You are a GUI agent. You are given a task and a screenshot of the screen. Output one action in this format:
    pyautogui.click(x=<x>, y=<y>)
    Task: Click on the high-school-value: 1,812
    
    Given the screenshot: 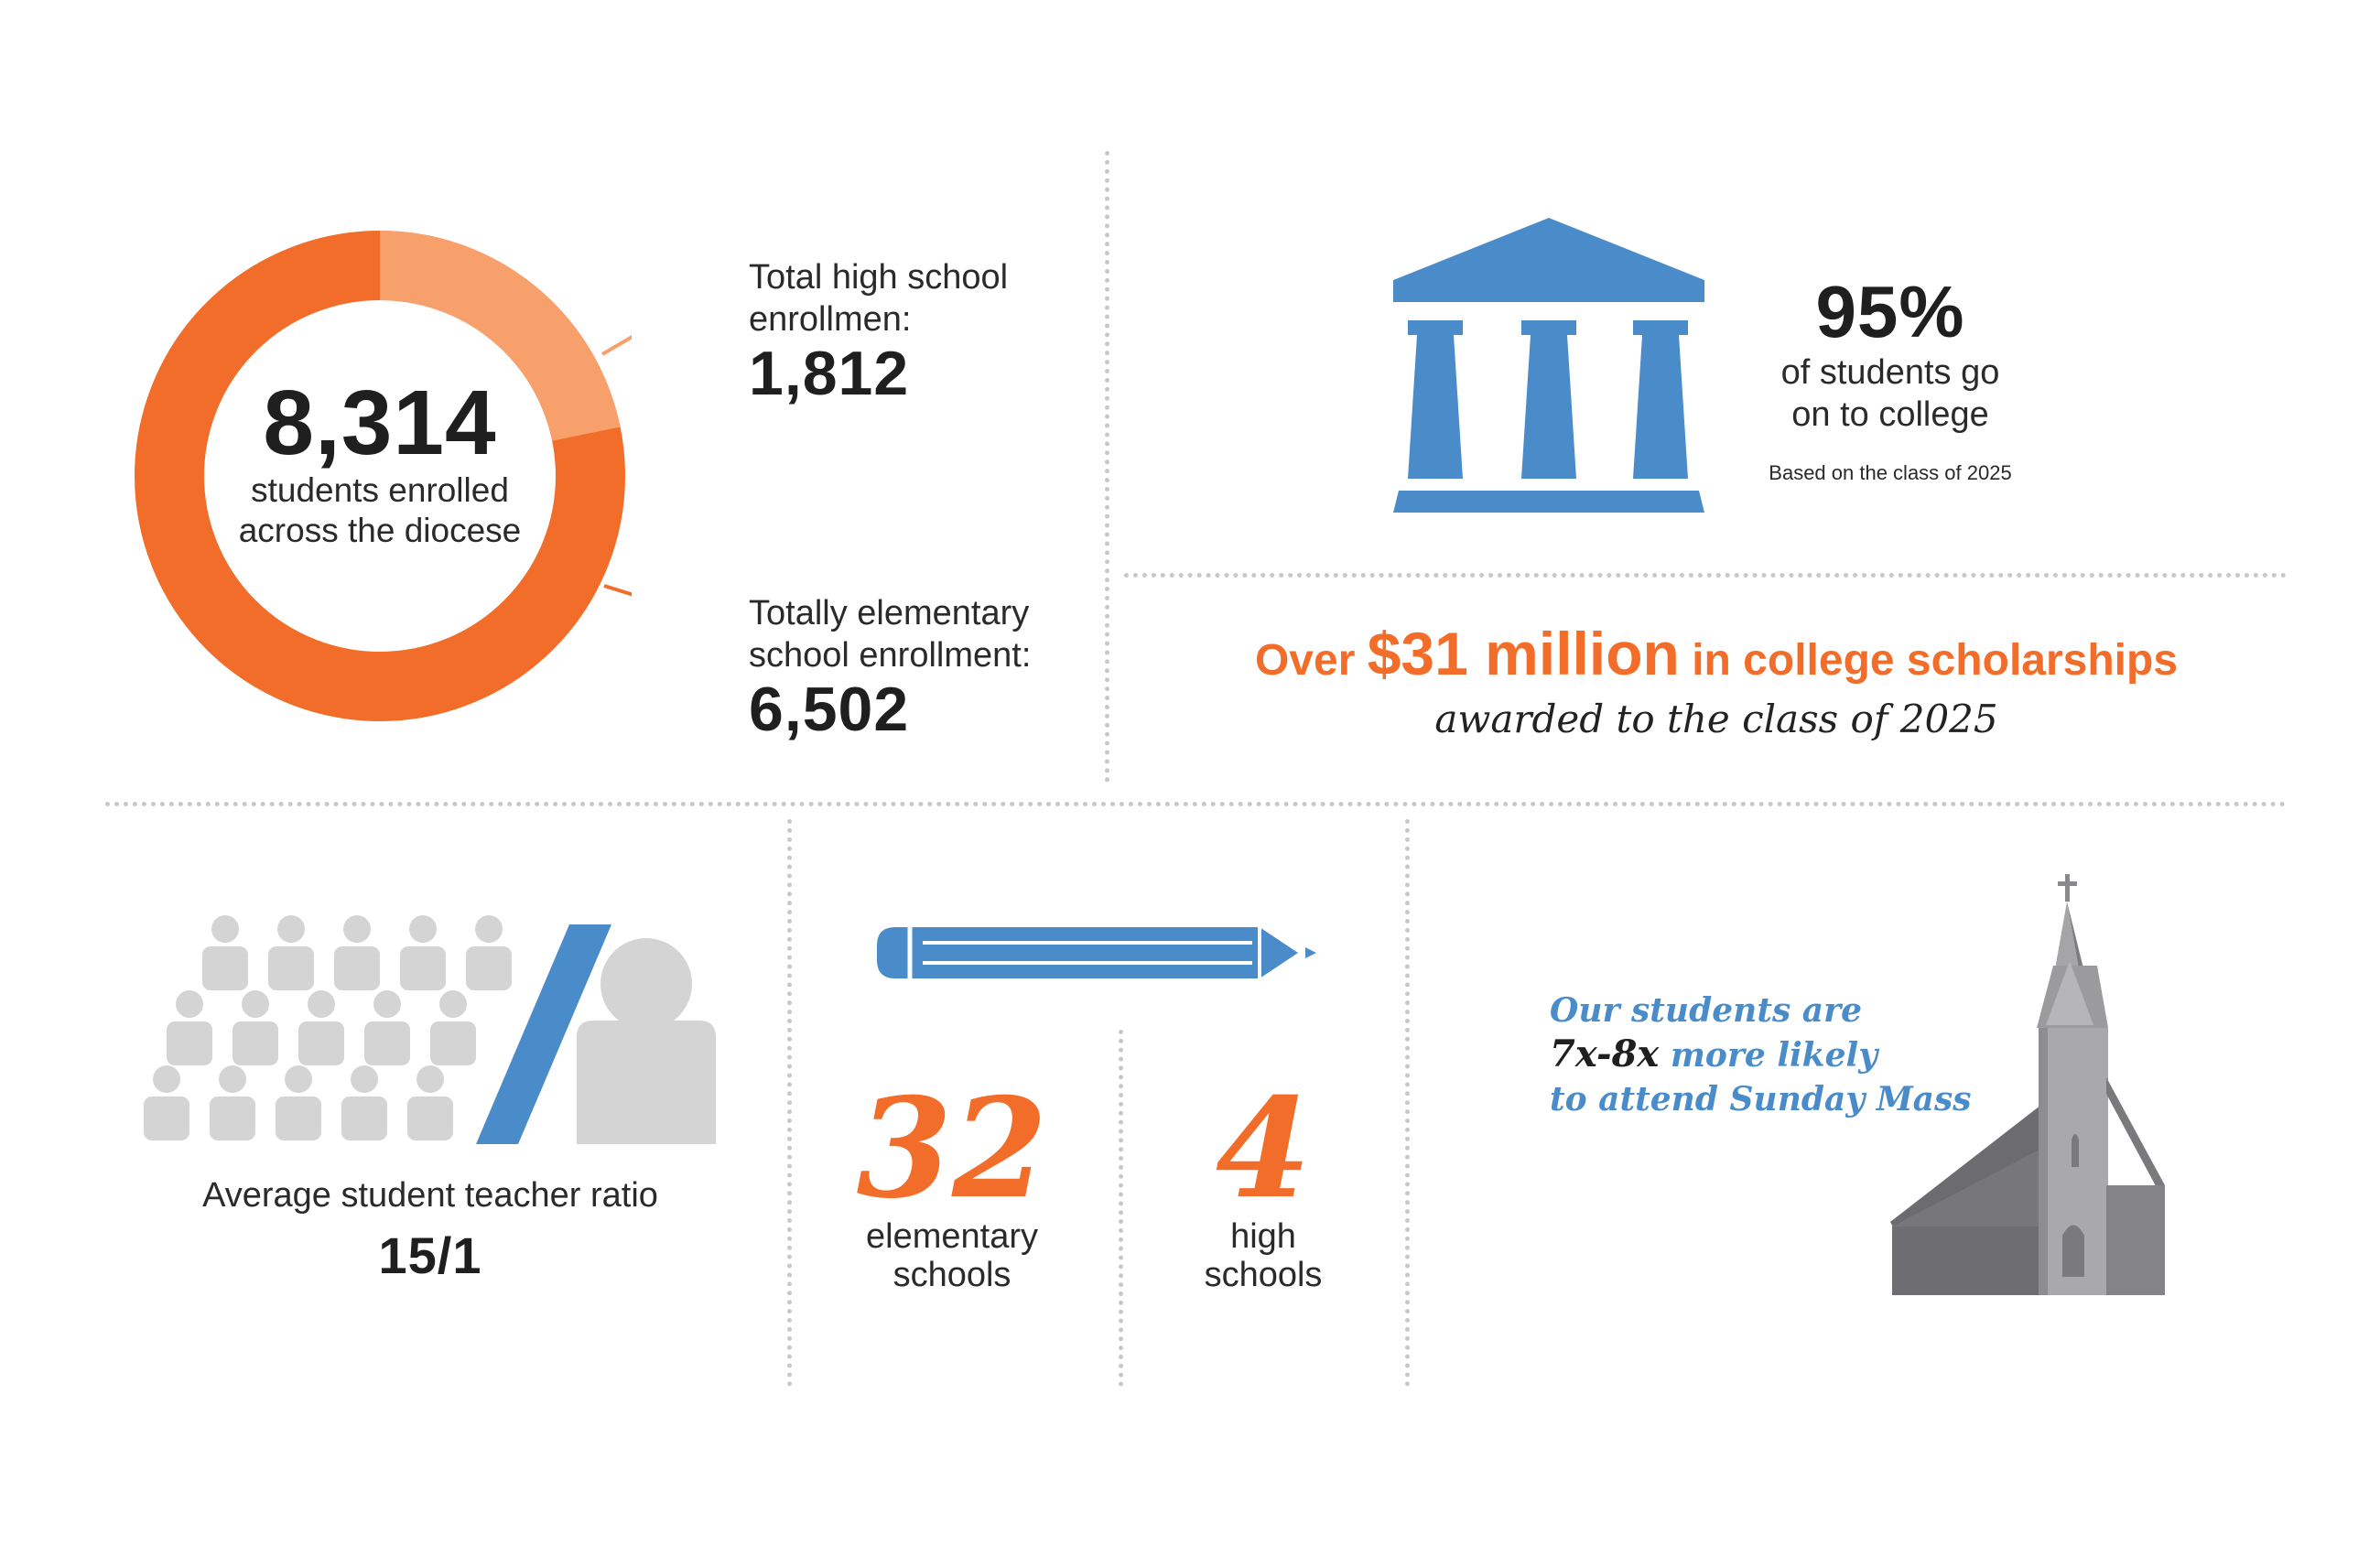 What is the action you would take?
    pyautogui.click(x=829, y=373)
    